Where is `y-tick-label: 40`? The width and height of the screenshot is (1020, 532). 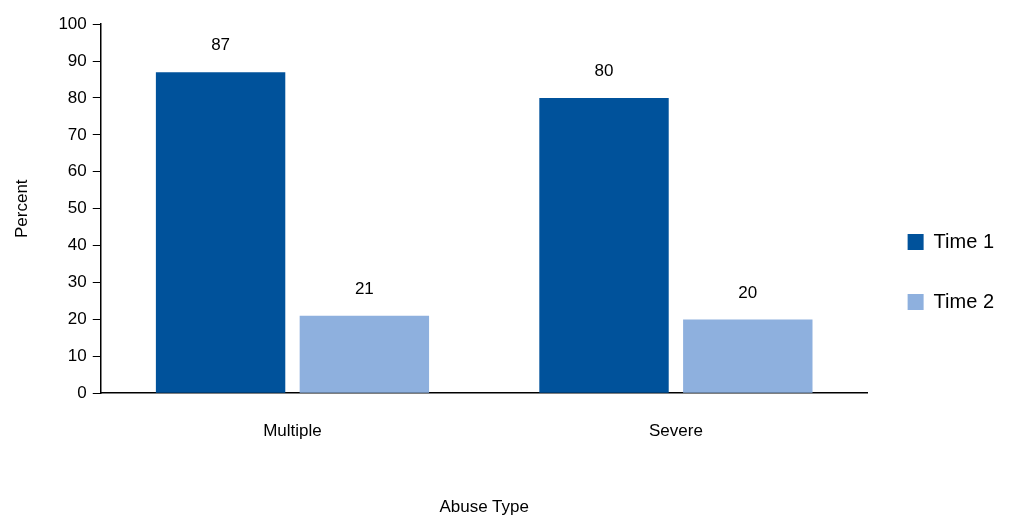
y-tick-label: 40 is located at coordinates (77, 245).